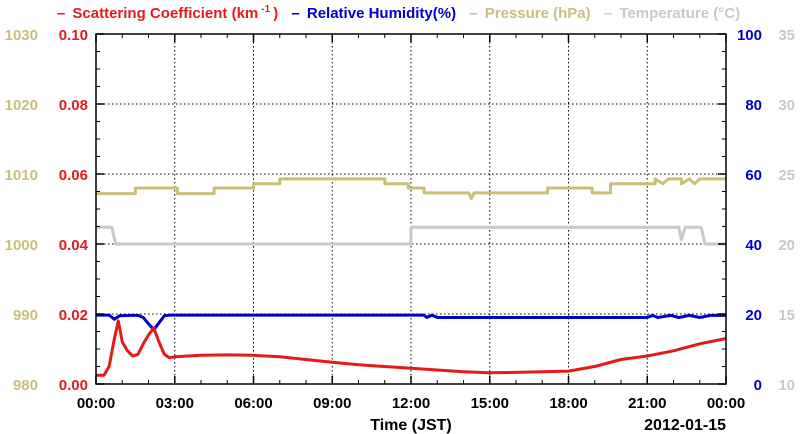 The image size is (800, 434). What do you see at coordinates (21, 105) in the screenshot?
I see `pressure-axis-label: 1020` at bounding box center [21, 105].